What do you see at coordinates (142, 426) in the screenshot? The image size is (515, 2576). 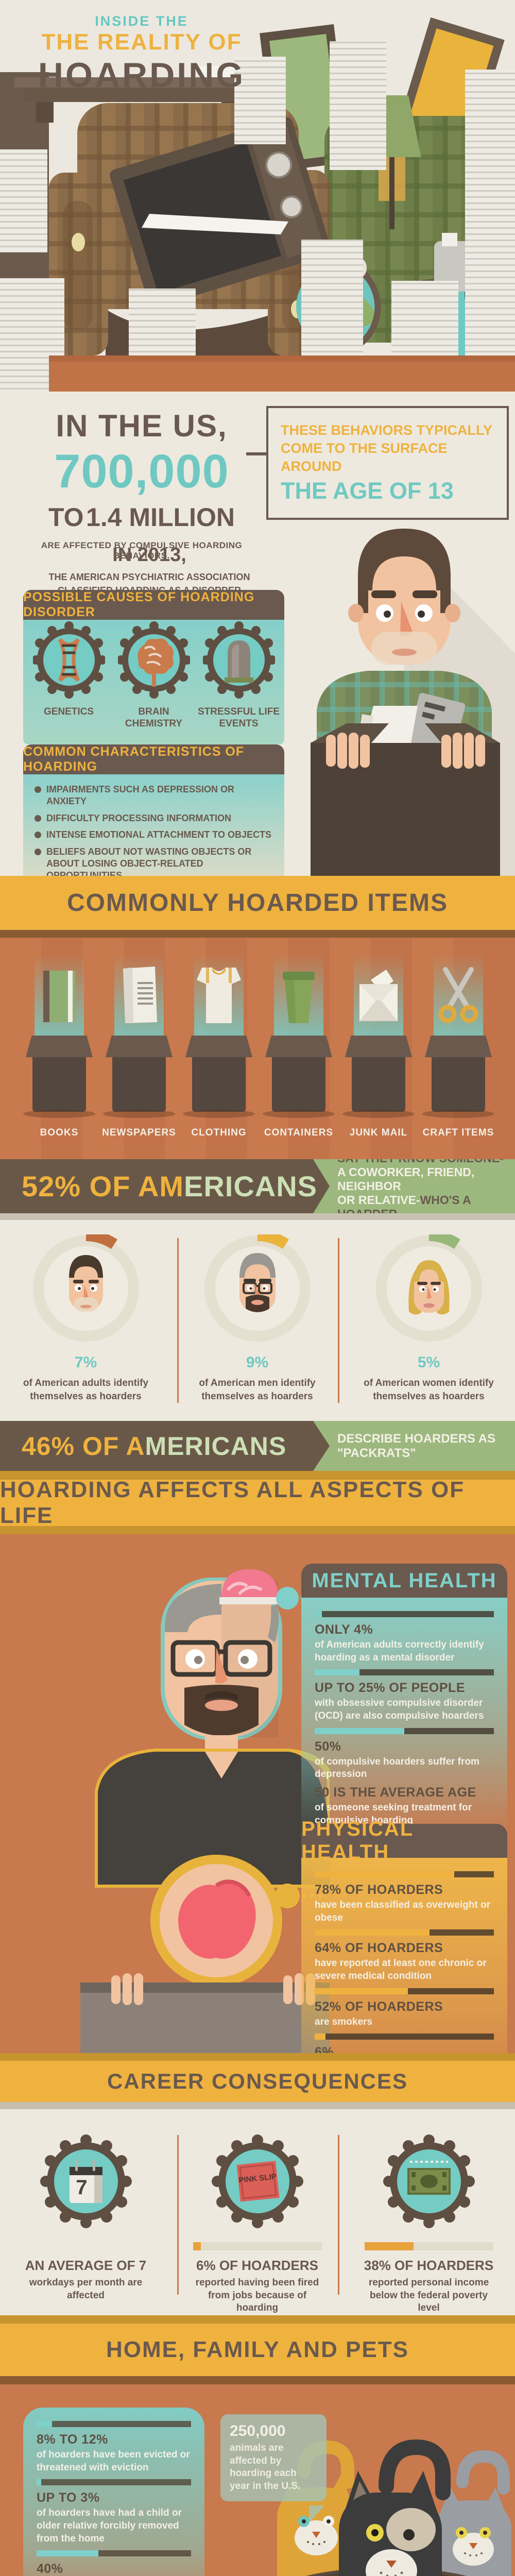 I see `stat-line1: IN THE US,` at bounding box center [142, 426].